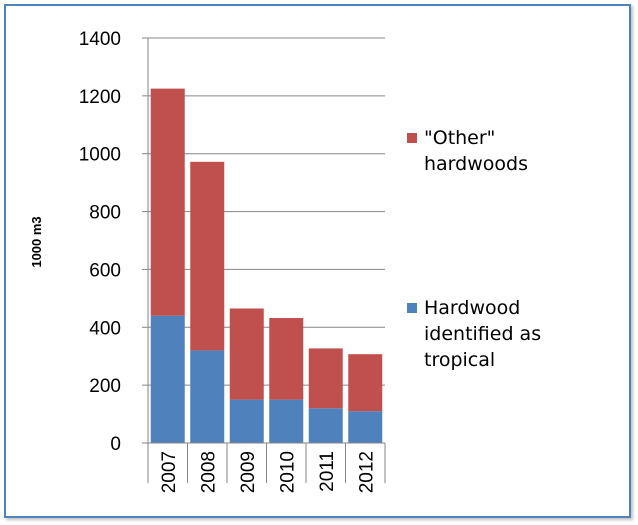  What do you see at coordinates (105, 213) in the screenshot?
I see `y-tick-label: 800` at bounding box center [105, 213].